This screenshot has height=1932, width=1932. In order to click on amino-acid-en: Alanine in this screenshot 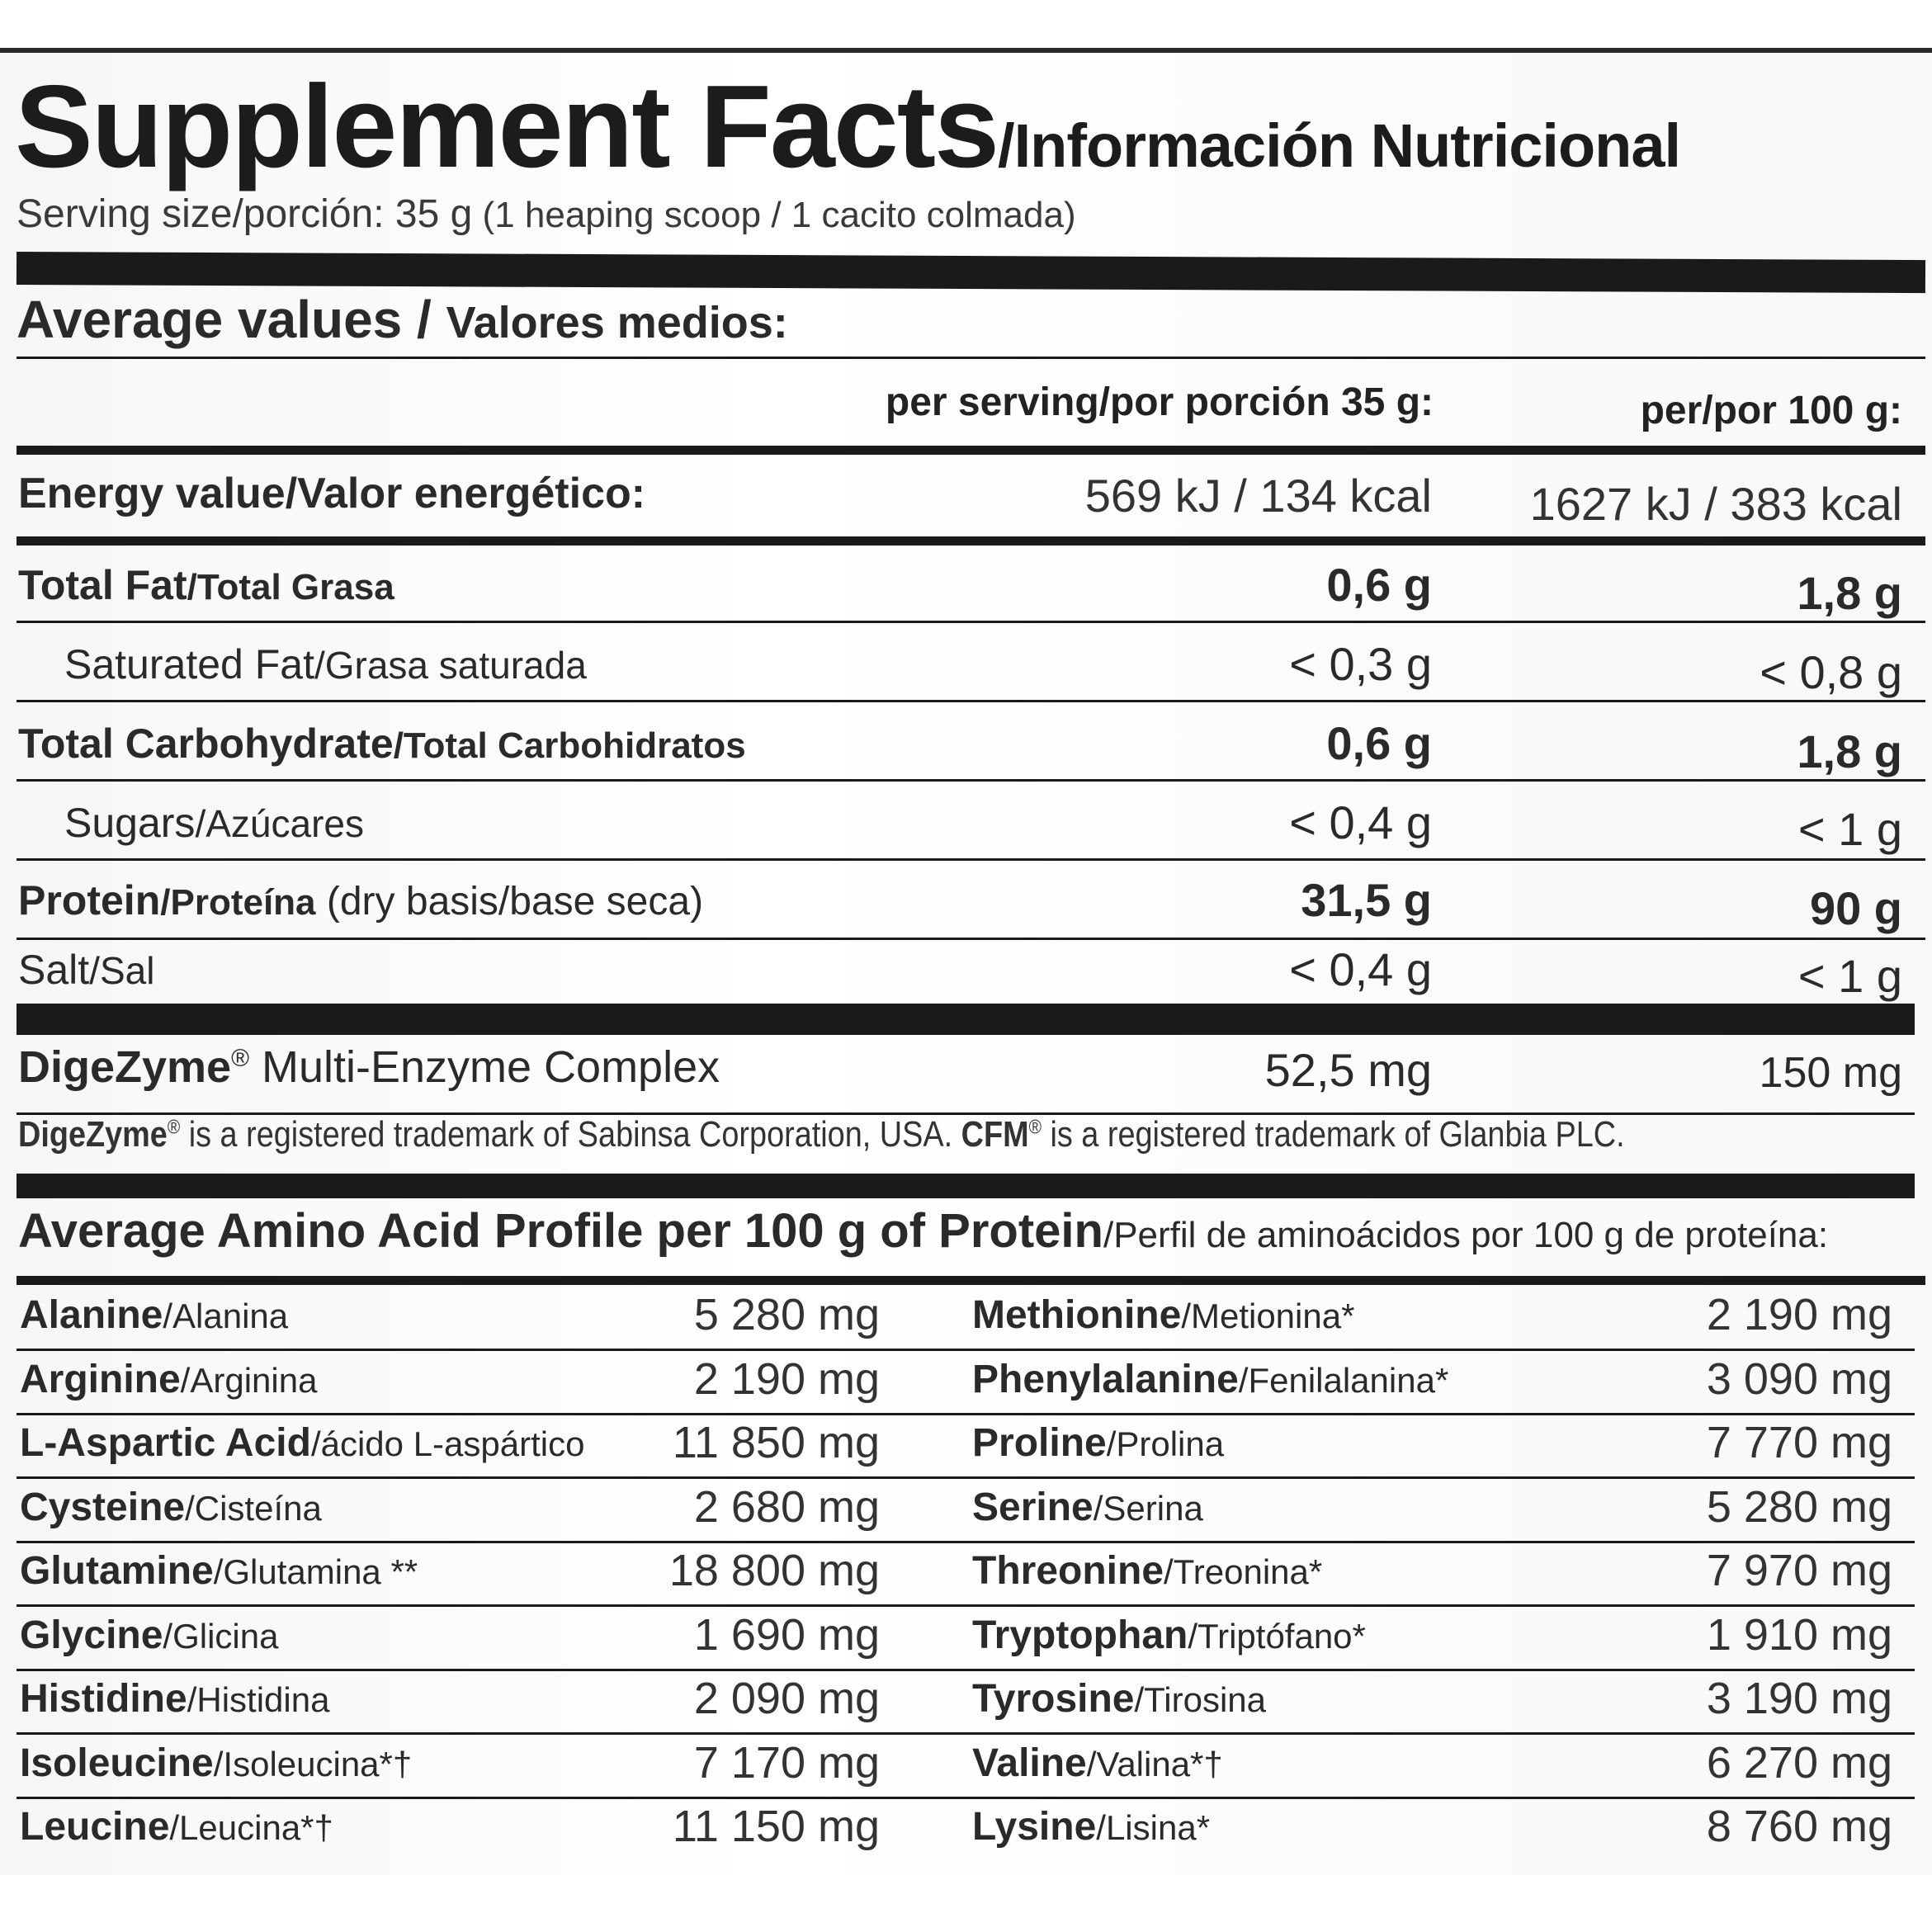, I will do `click(91, 1315)`.